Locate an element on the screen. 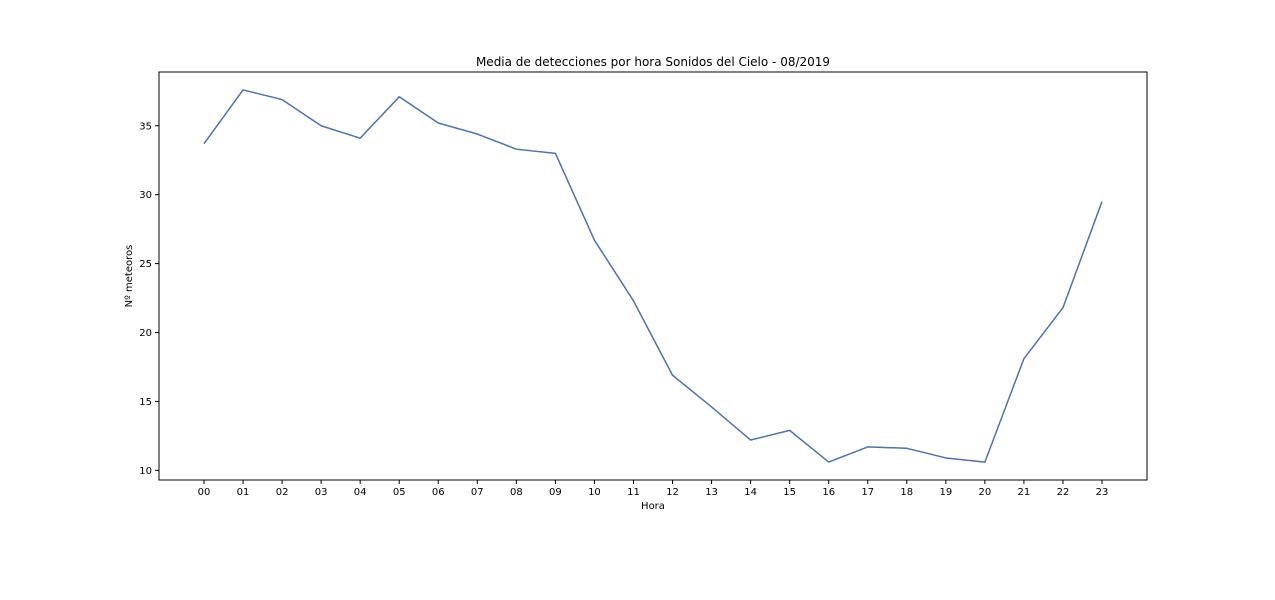 The image size is (1275, 600). y-tick-label: 15 is located at coordinates (145, 402).